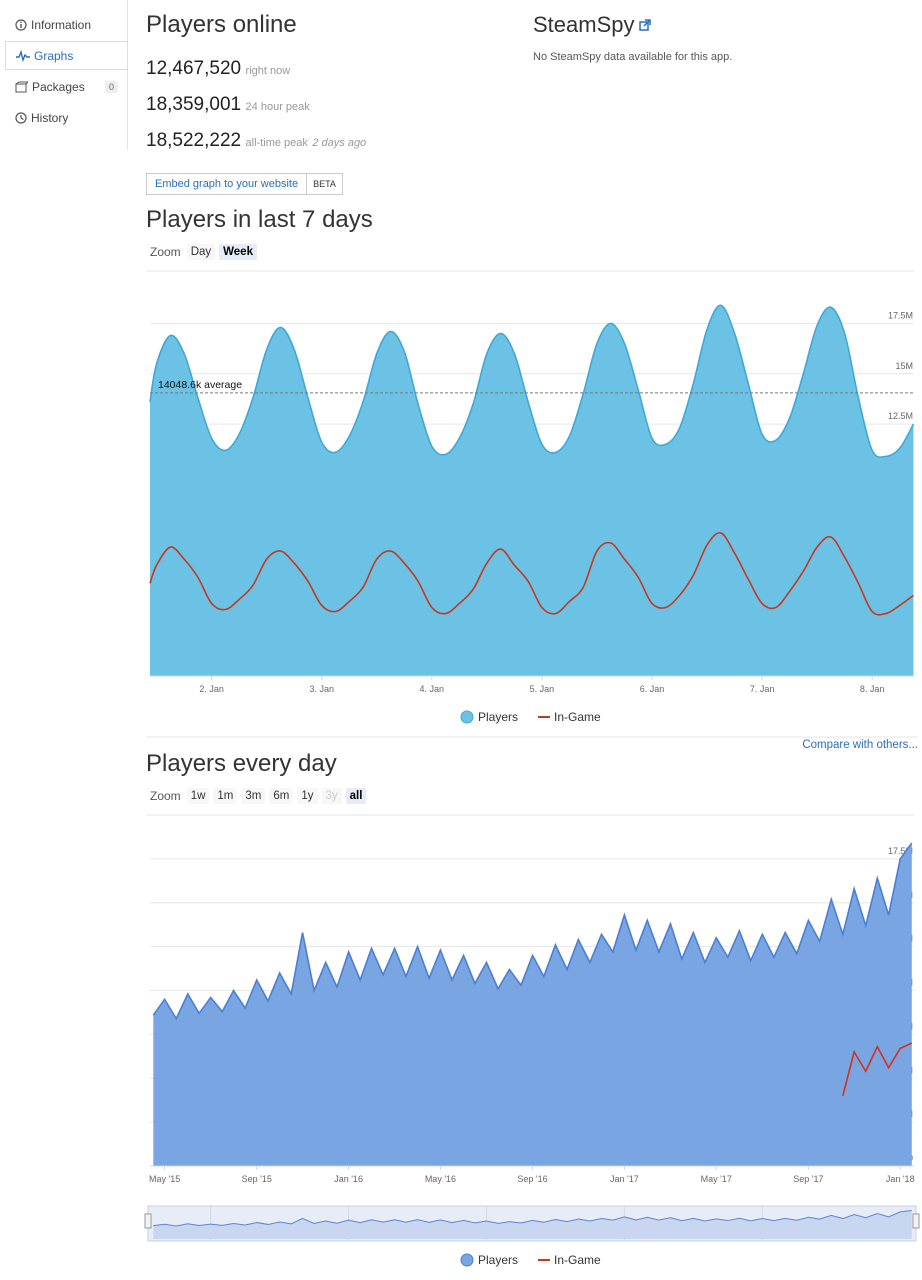 This screenshot has height=1280, width=922. I want to click on nav-item: Graphs, so click(66, 55).